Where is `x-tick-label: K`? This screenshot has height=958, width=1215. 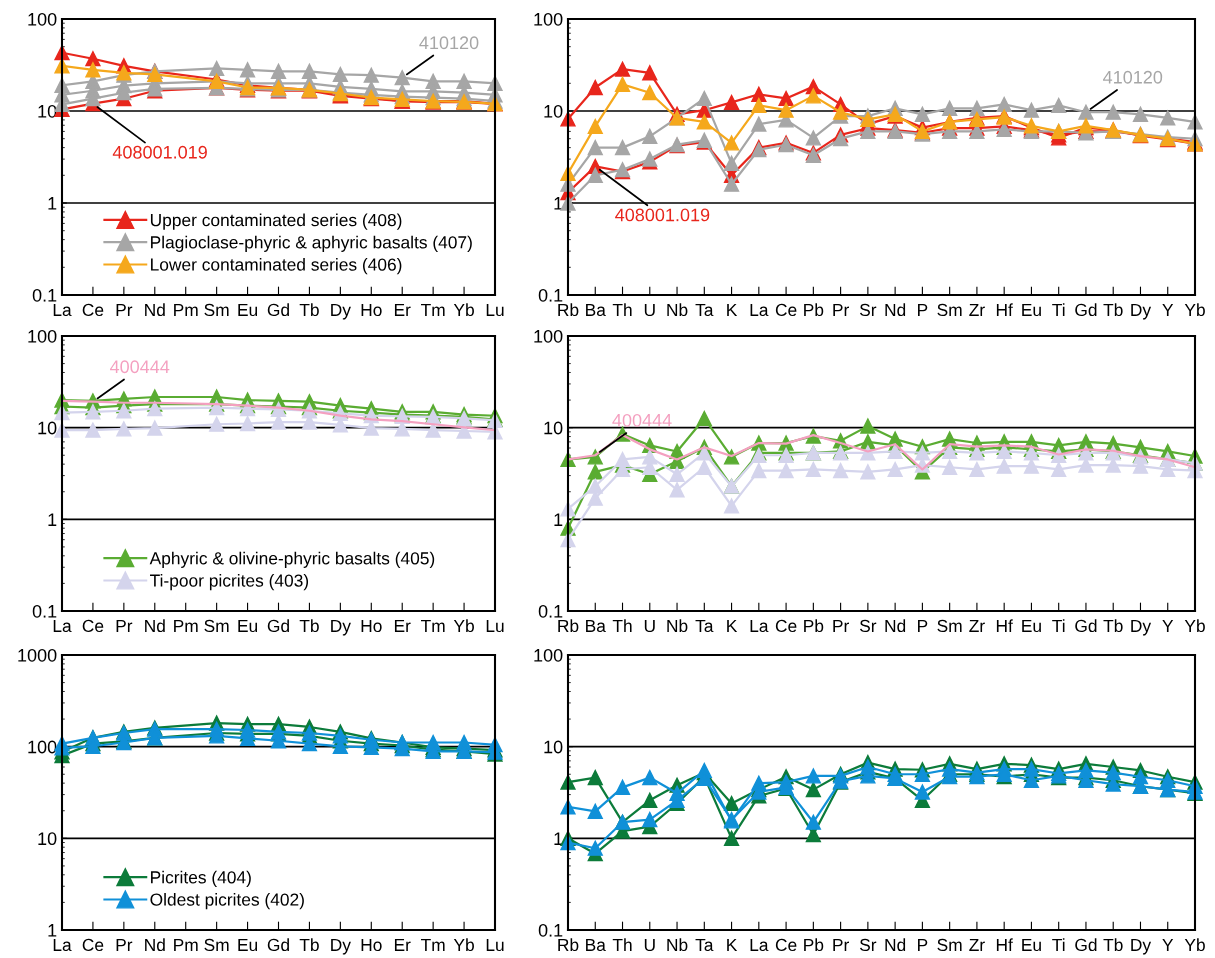 x-tick-label: K is located at coordinates (732, 944).